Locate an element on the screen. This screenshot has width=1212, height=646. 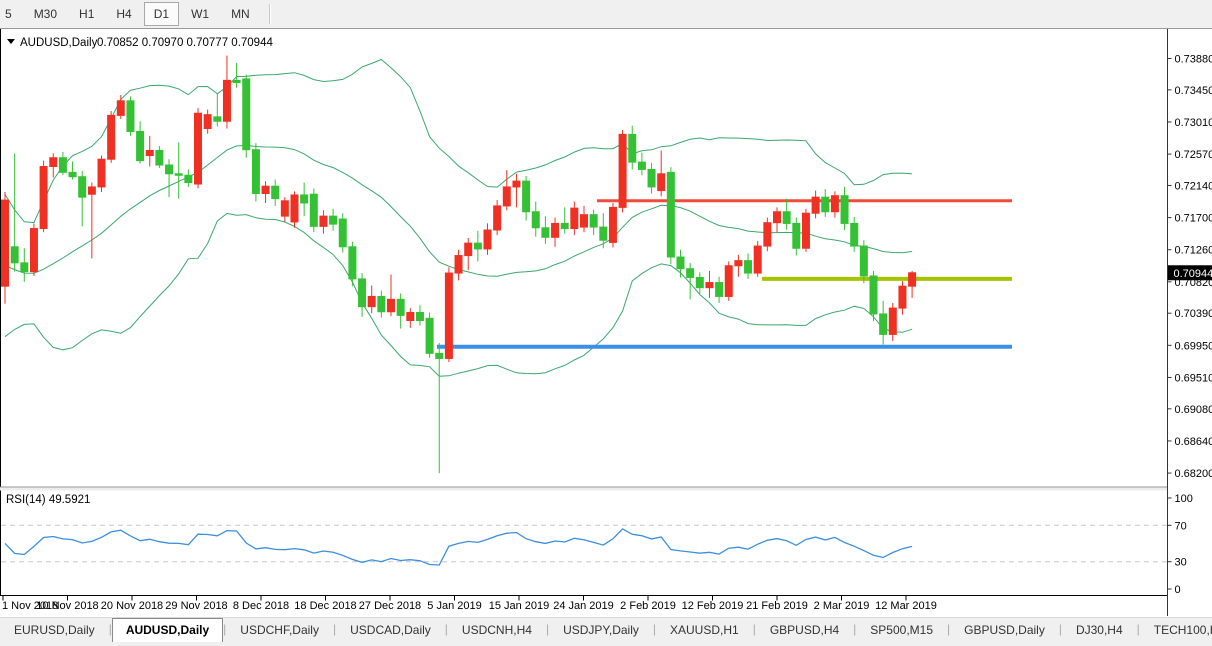
price-axis-label: 0.69950 is located at coordinates (1193, 346).